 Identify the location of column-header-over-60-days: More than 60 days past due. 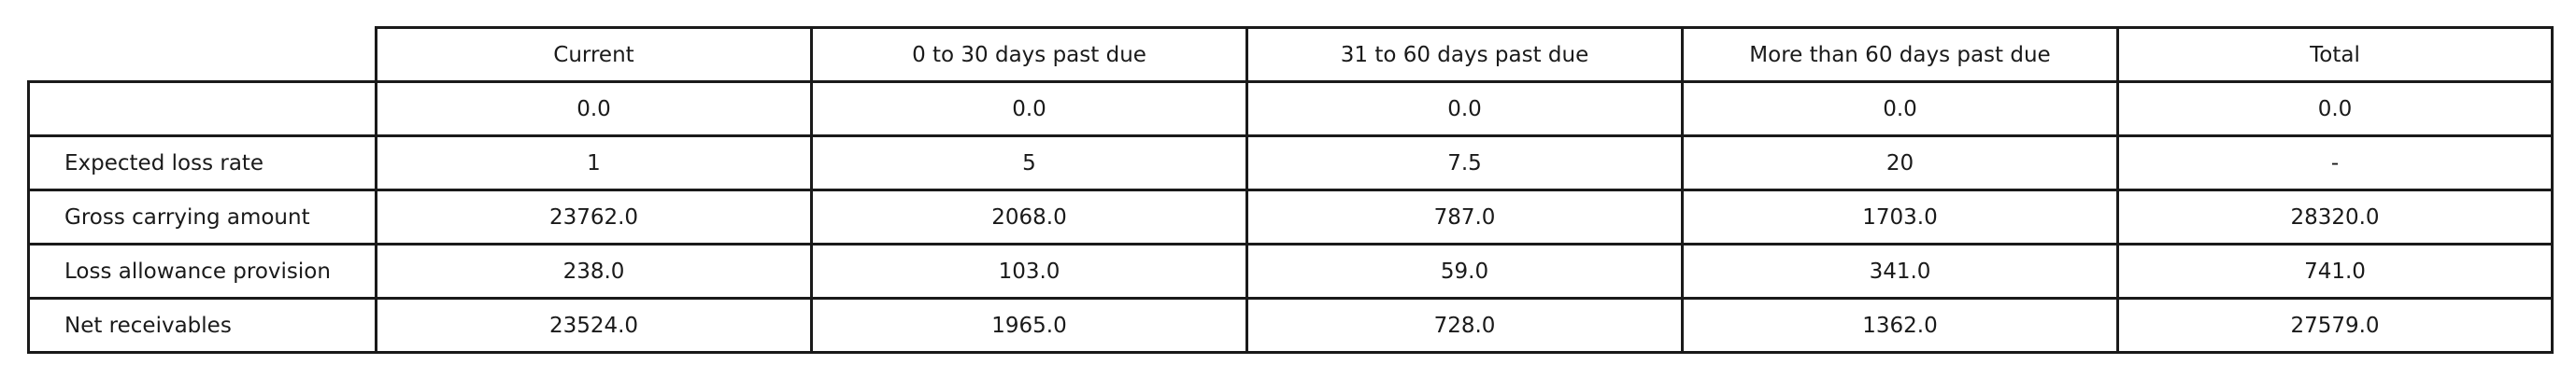
(1900, 54).